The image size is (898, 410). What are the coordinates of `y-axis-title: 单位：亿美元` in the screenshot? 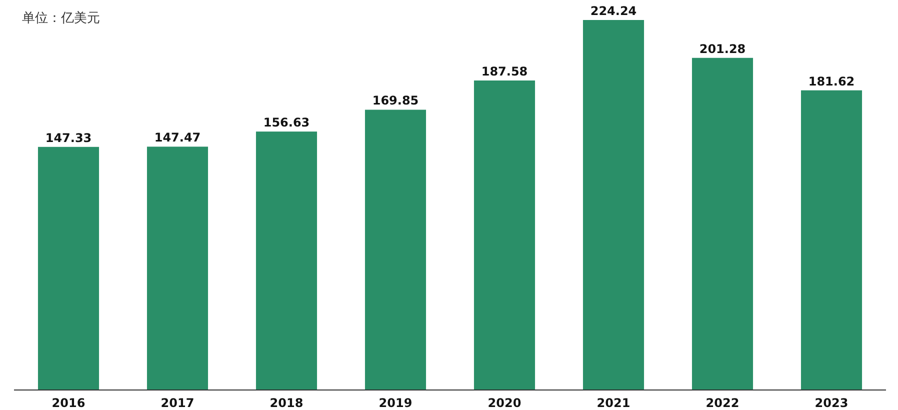 It's located at (61, 18).